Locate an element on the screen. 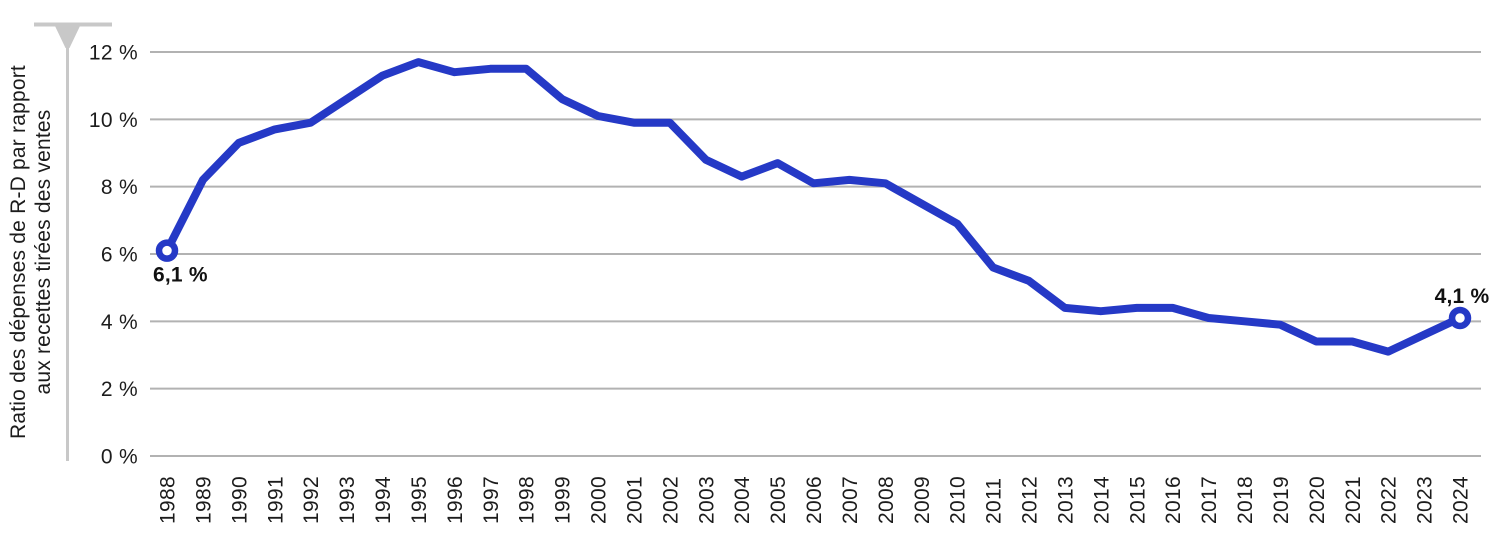 This screenshot has width=1500, height=551. y-axis-arrow-icon is located at coordinates (67, 37).